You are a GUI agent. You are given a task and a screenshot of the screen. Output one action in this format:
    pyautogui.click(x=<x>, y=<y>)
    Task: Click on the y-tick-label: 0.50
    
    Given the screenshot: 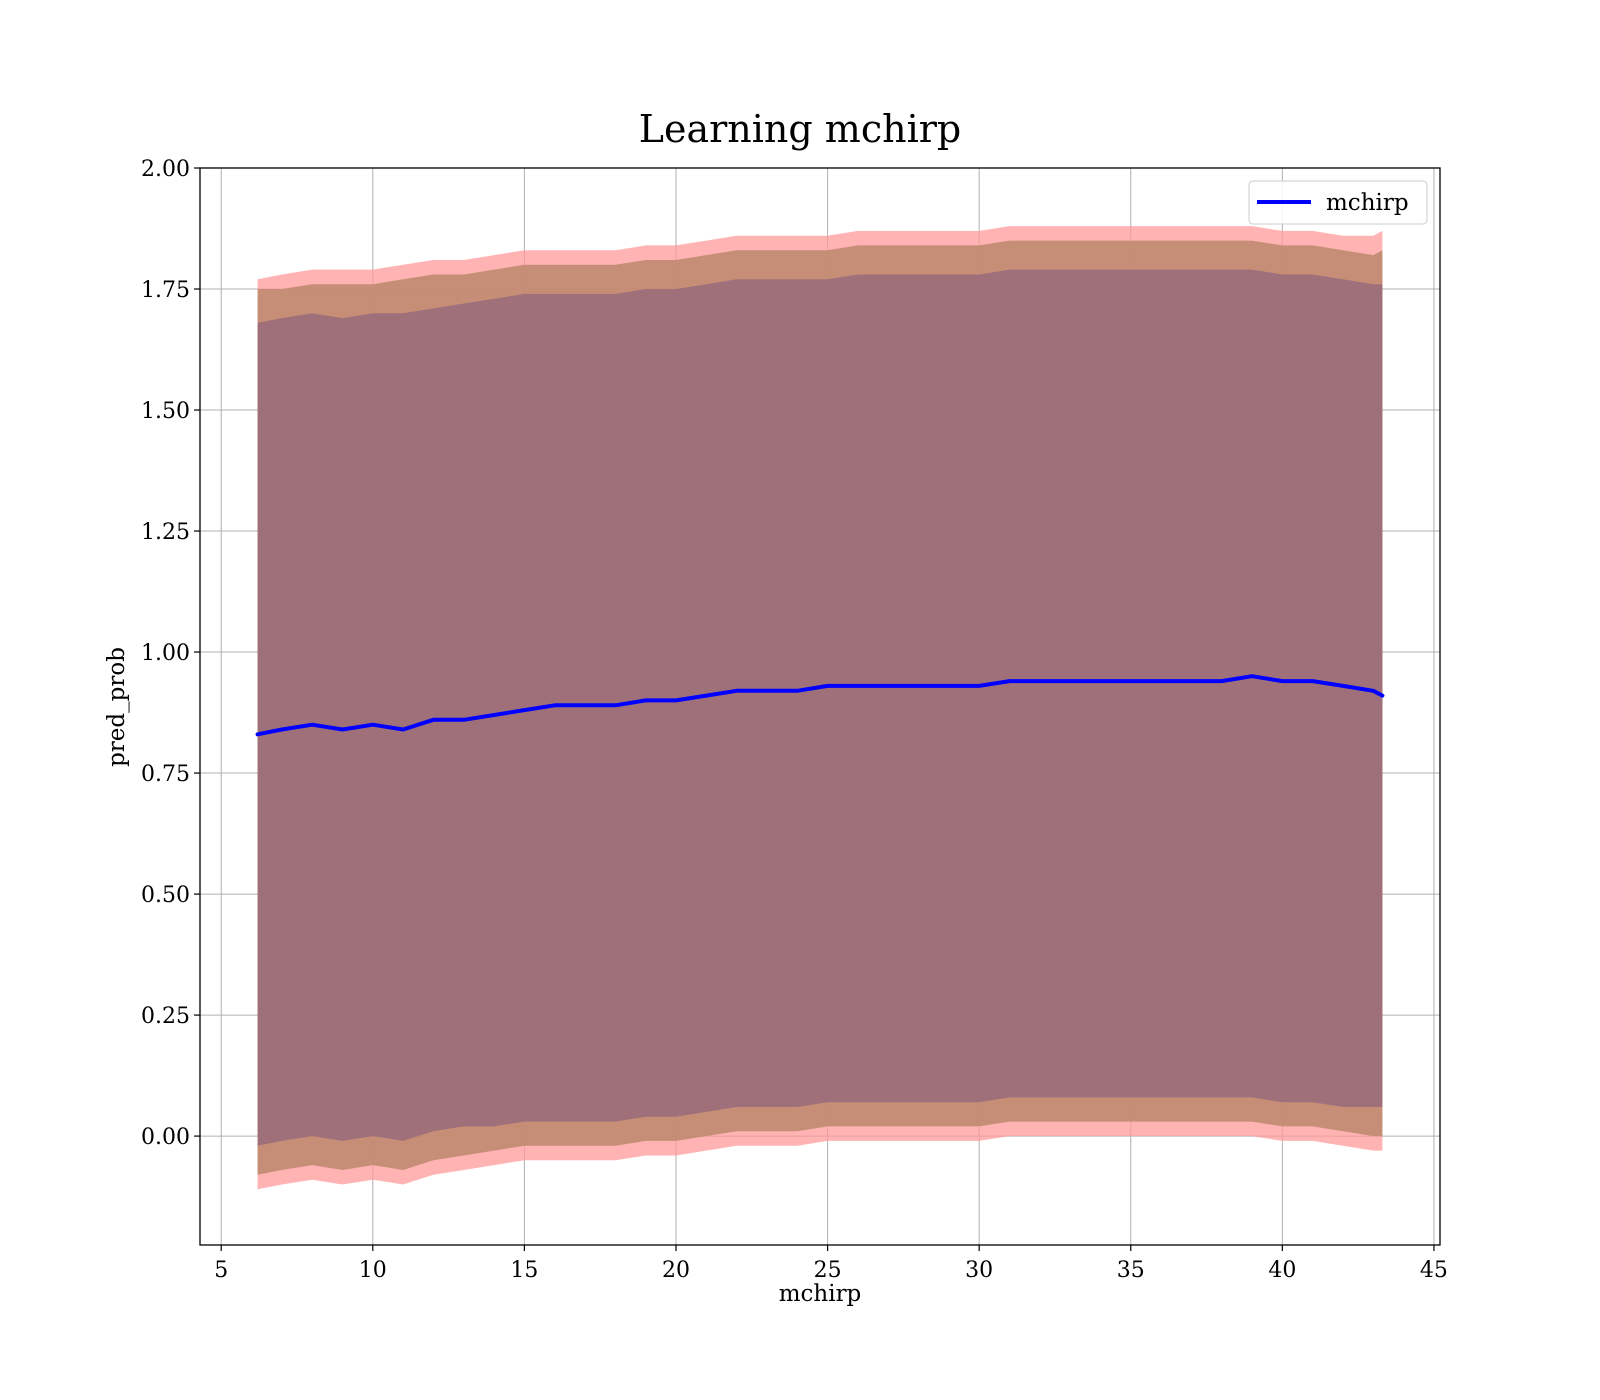 What is the action you would take?
    pyautogui.click(x=165, y=895)
    